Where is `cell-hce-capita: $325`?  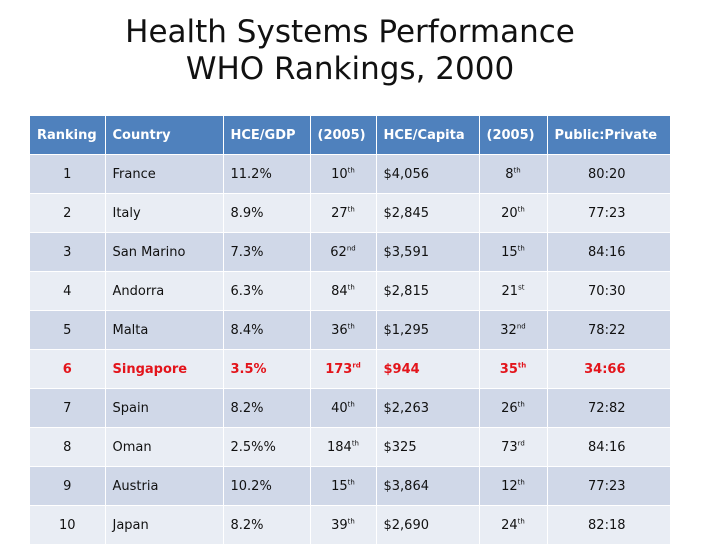
cell-hce-capita: $325 is located at coordinates (428, 447).